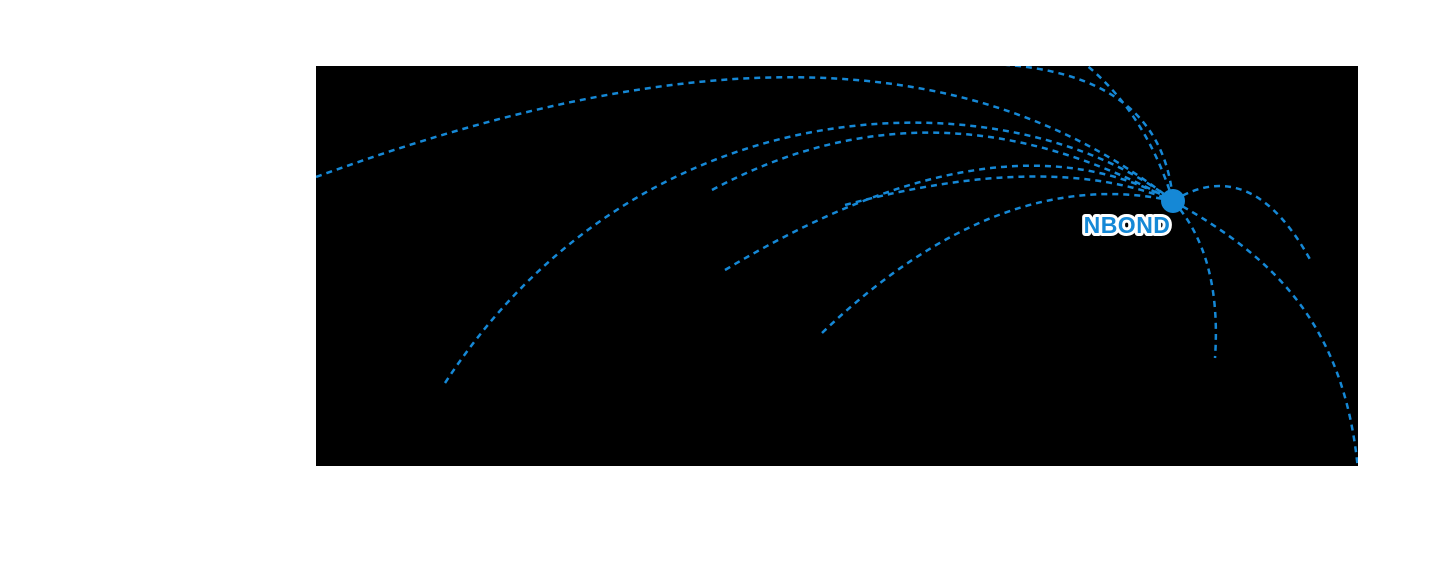 The width and height of the screenshot is (1450, 576). What do you see at coordinates (1243, 224) in the screenshot?
I see `edge-right-hook` at bounding box center [1243, 224].